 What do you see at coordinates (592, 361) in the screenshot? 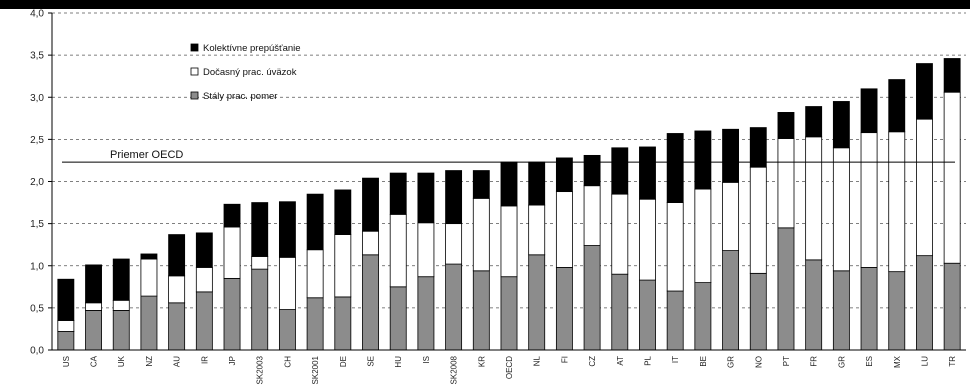
I see `x-tick-label: CZ` at bounding box center [592, 361].